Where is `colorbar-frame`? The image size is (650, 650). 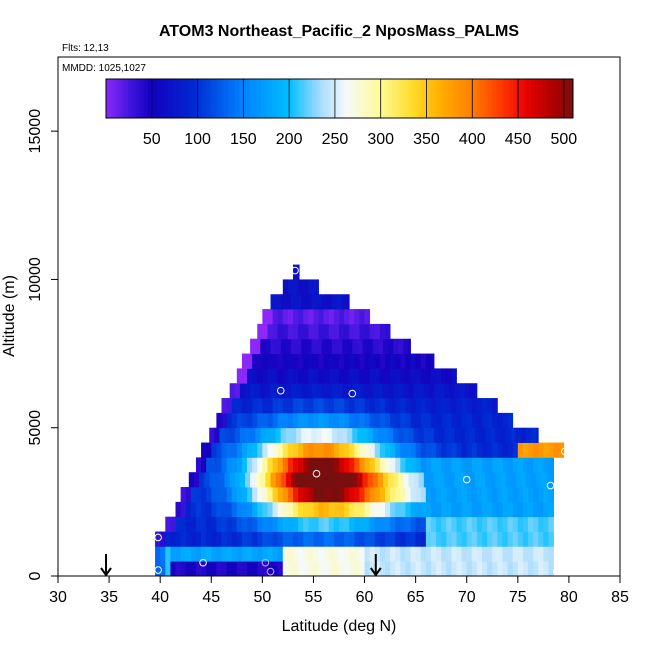 colorbar-frame is located at coordinates (339, 98).